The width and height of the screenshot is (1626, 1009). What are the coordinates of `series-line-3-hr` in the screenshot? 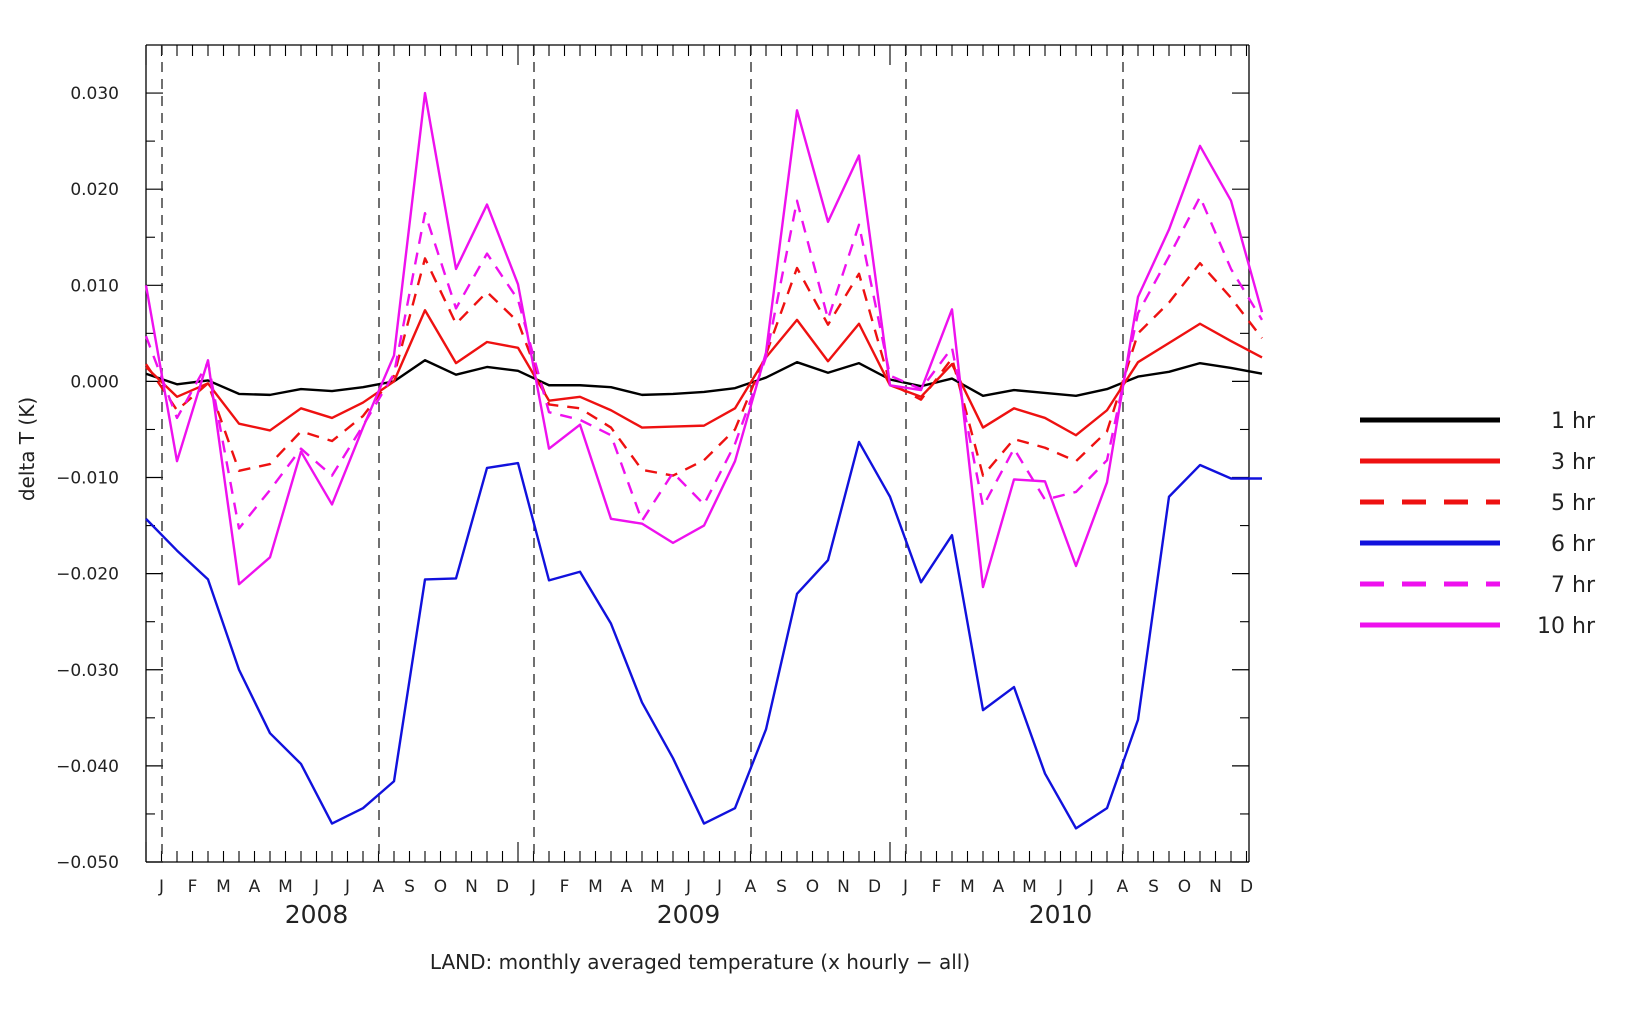 It's located at (704, 373).